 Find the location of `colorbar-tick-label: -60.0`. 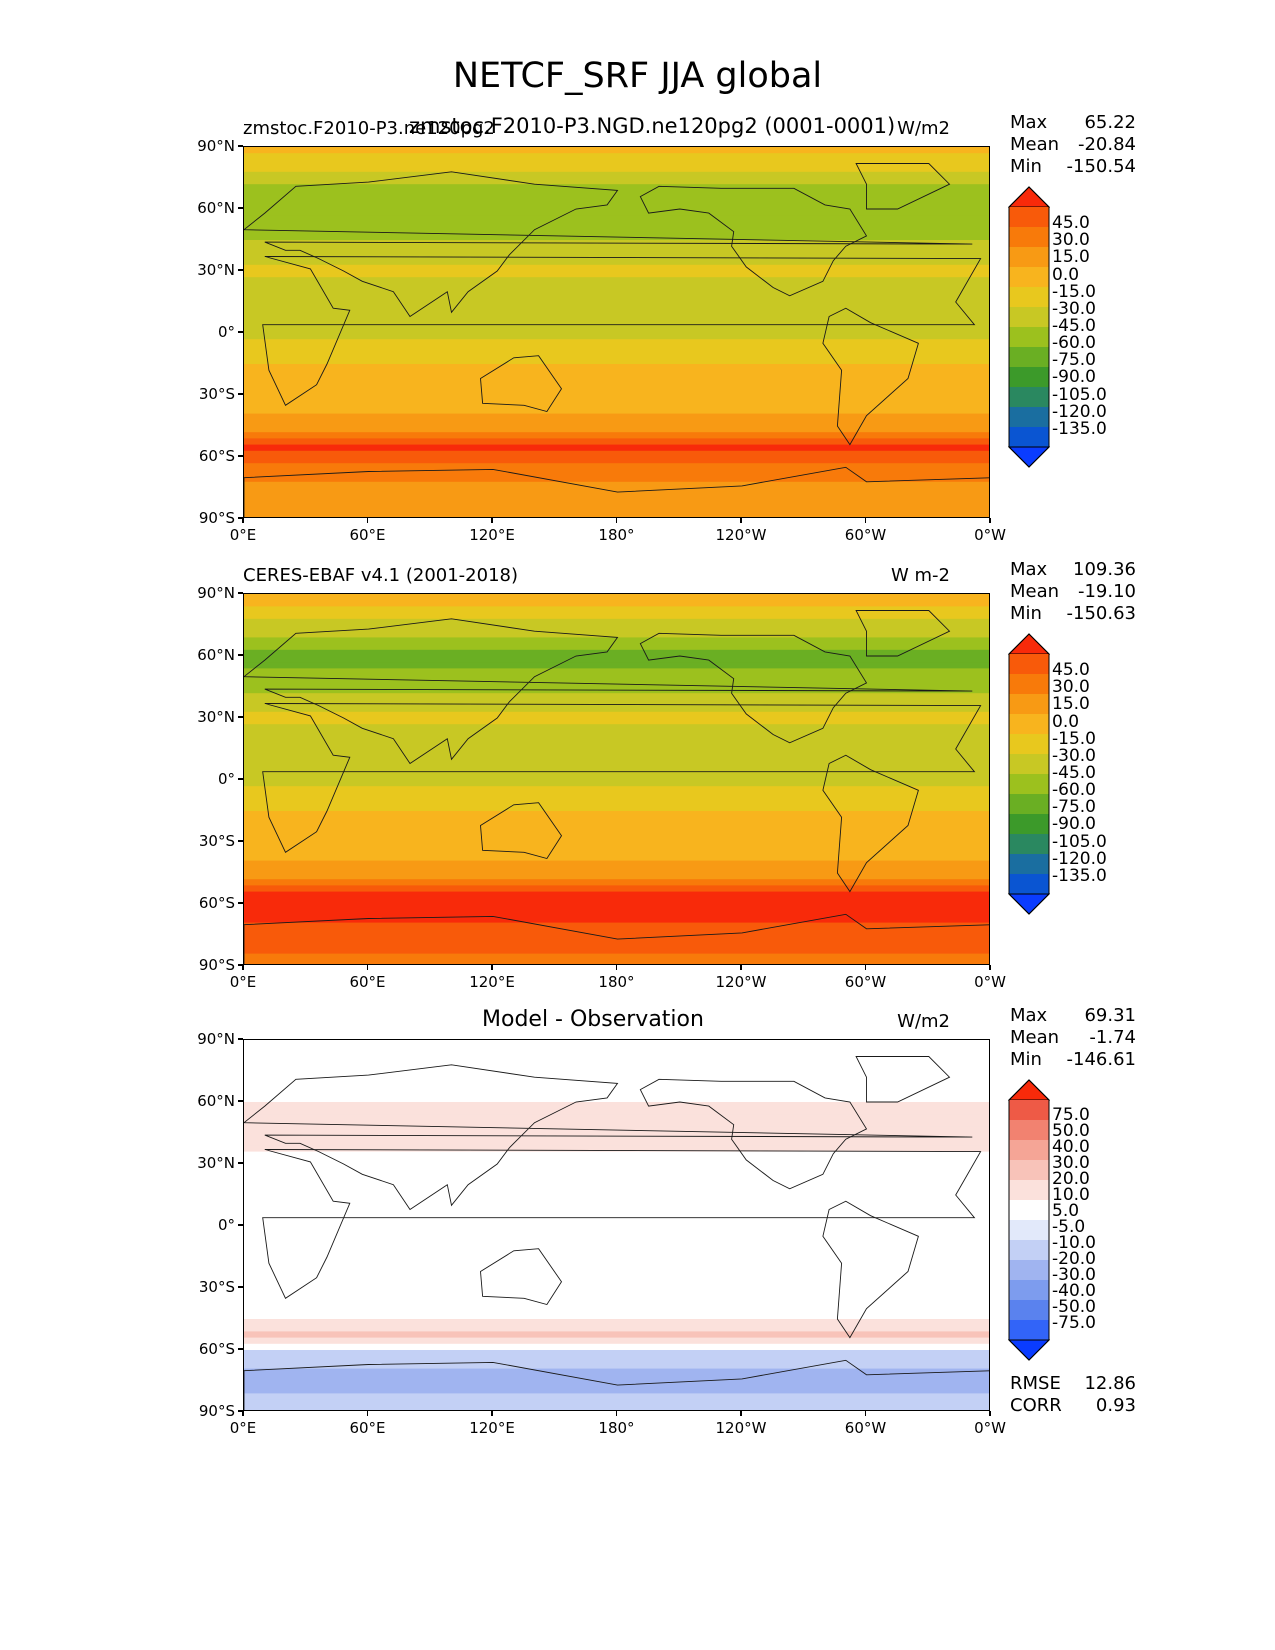

colorbar-tick-label: -60.0 is located at coordinates (1074, 790).